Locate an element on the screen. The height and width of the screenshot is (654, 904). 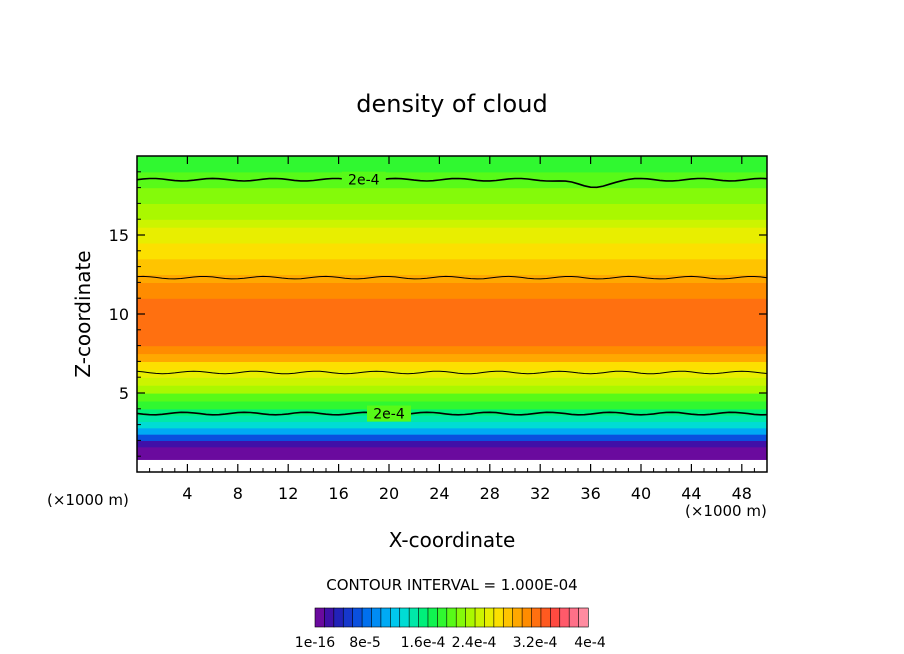
colorbar-tick-label: 1e-16 is located at coordinates (315, 643).